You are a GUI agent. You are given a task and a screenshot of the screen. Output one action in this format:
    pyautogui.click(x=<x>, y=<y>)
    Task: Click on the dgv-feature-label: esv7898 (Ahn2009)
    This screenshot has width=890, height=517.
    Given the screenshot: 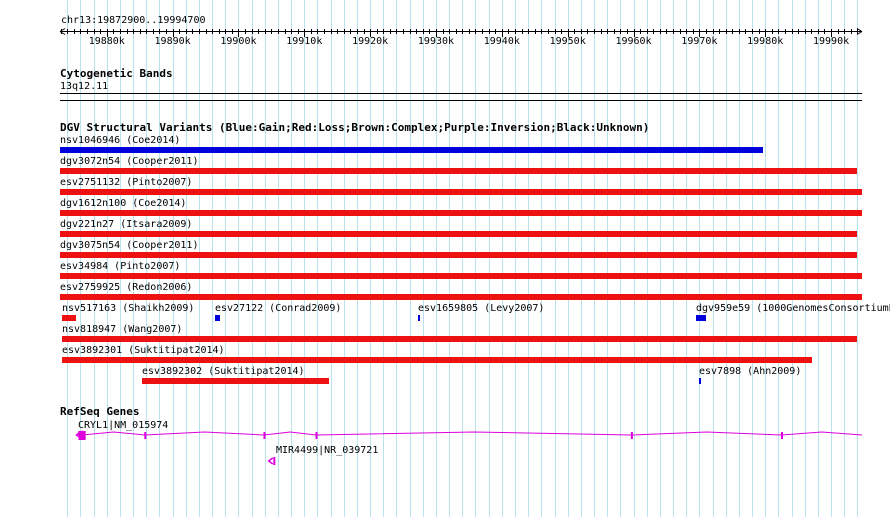 What is the action you would take?
    pyautogui.click(x=750, y=371)
    